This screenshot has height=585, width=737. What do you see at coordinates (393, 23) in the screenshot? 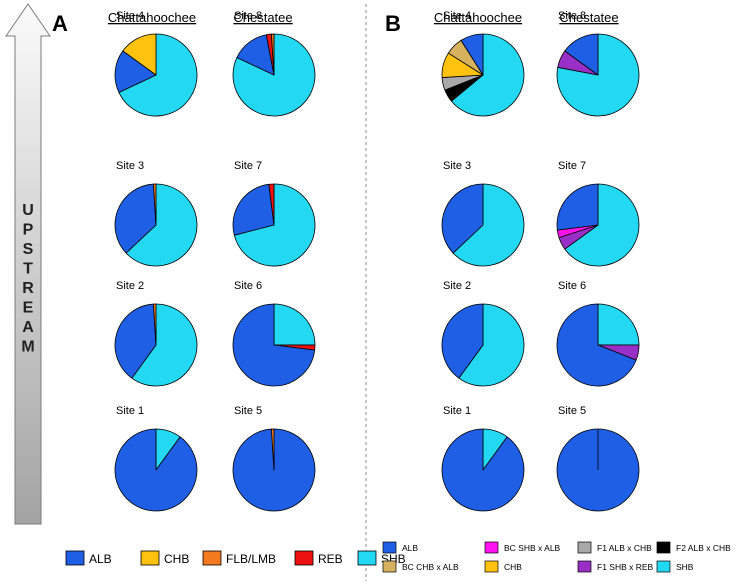
I see `panel-b-label: B` at bounding box center [393, 23].